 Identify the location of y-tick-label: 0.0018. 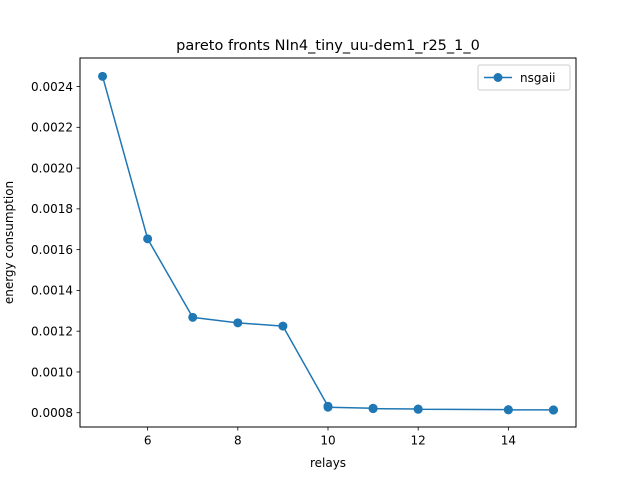
(52, 209).